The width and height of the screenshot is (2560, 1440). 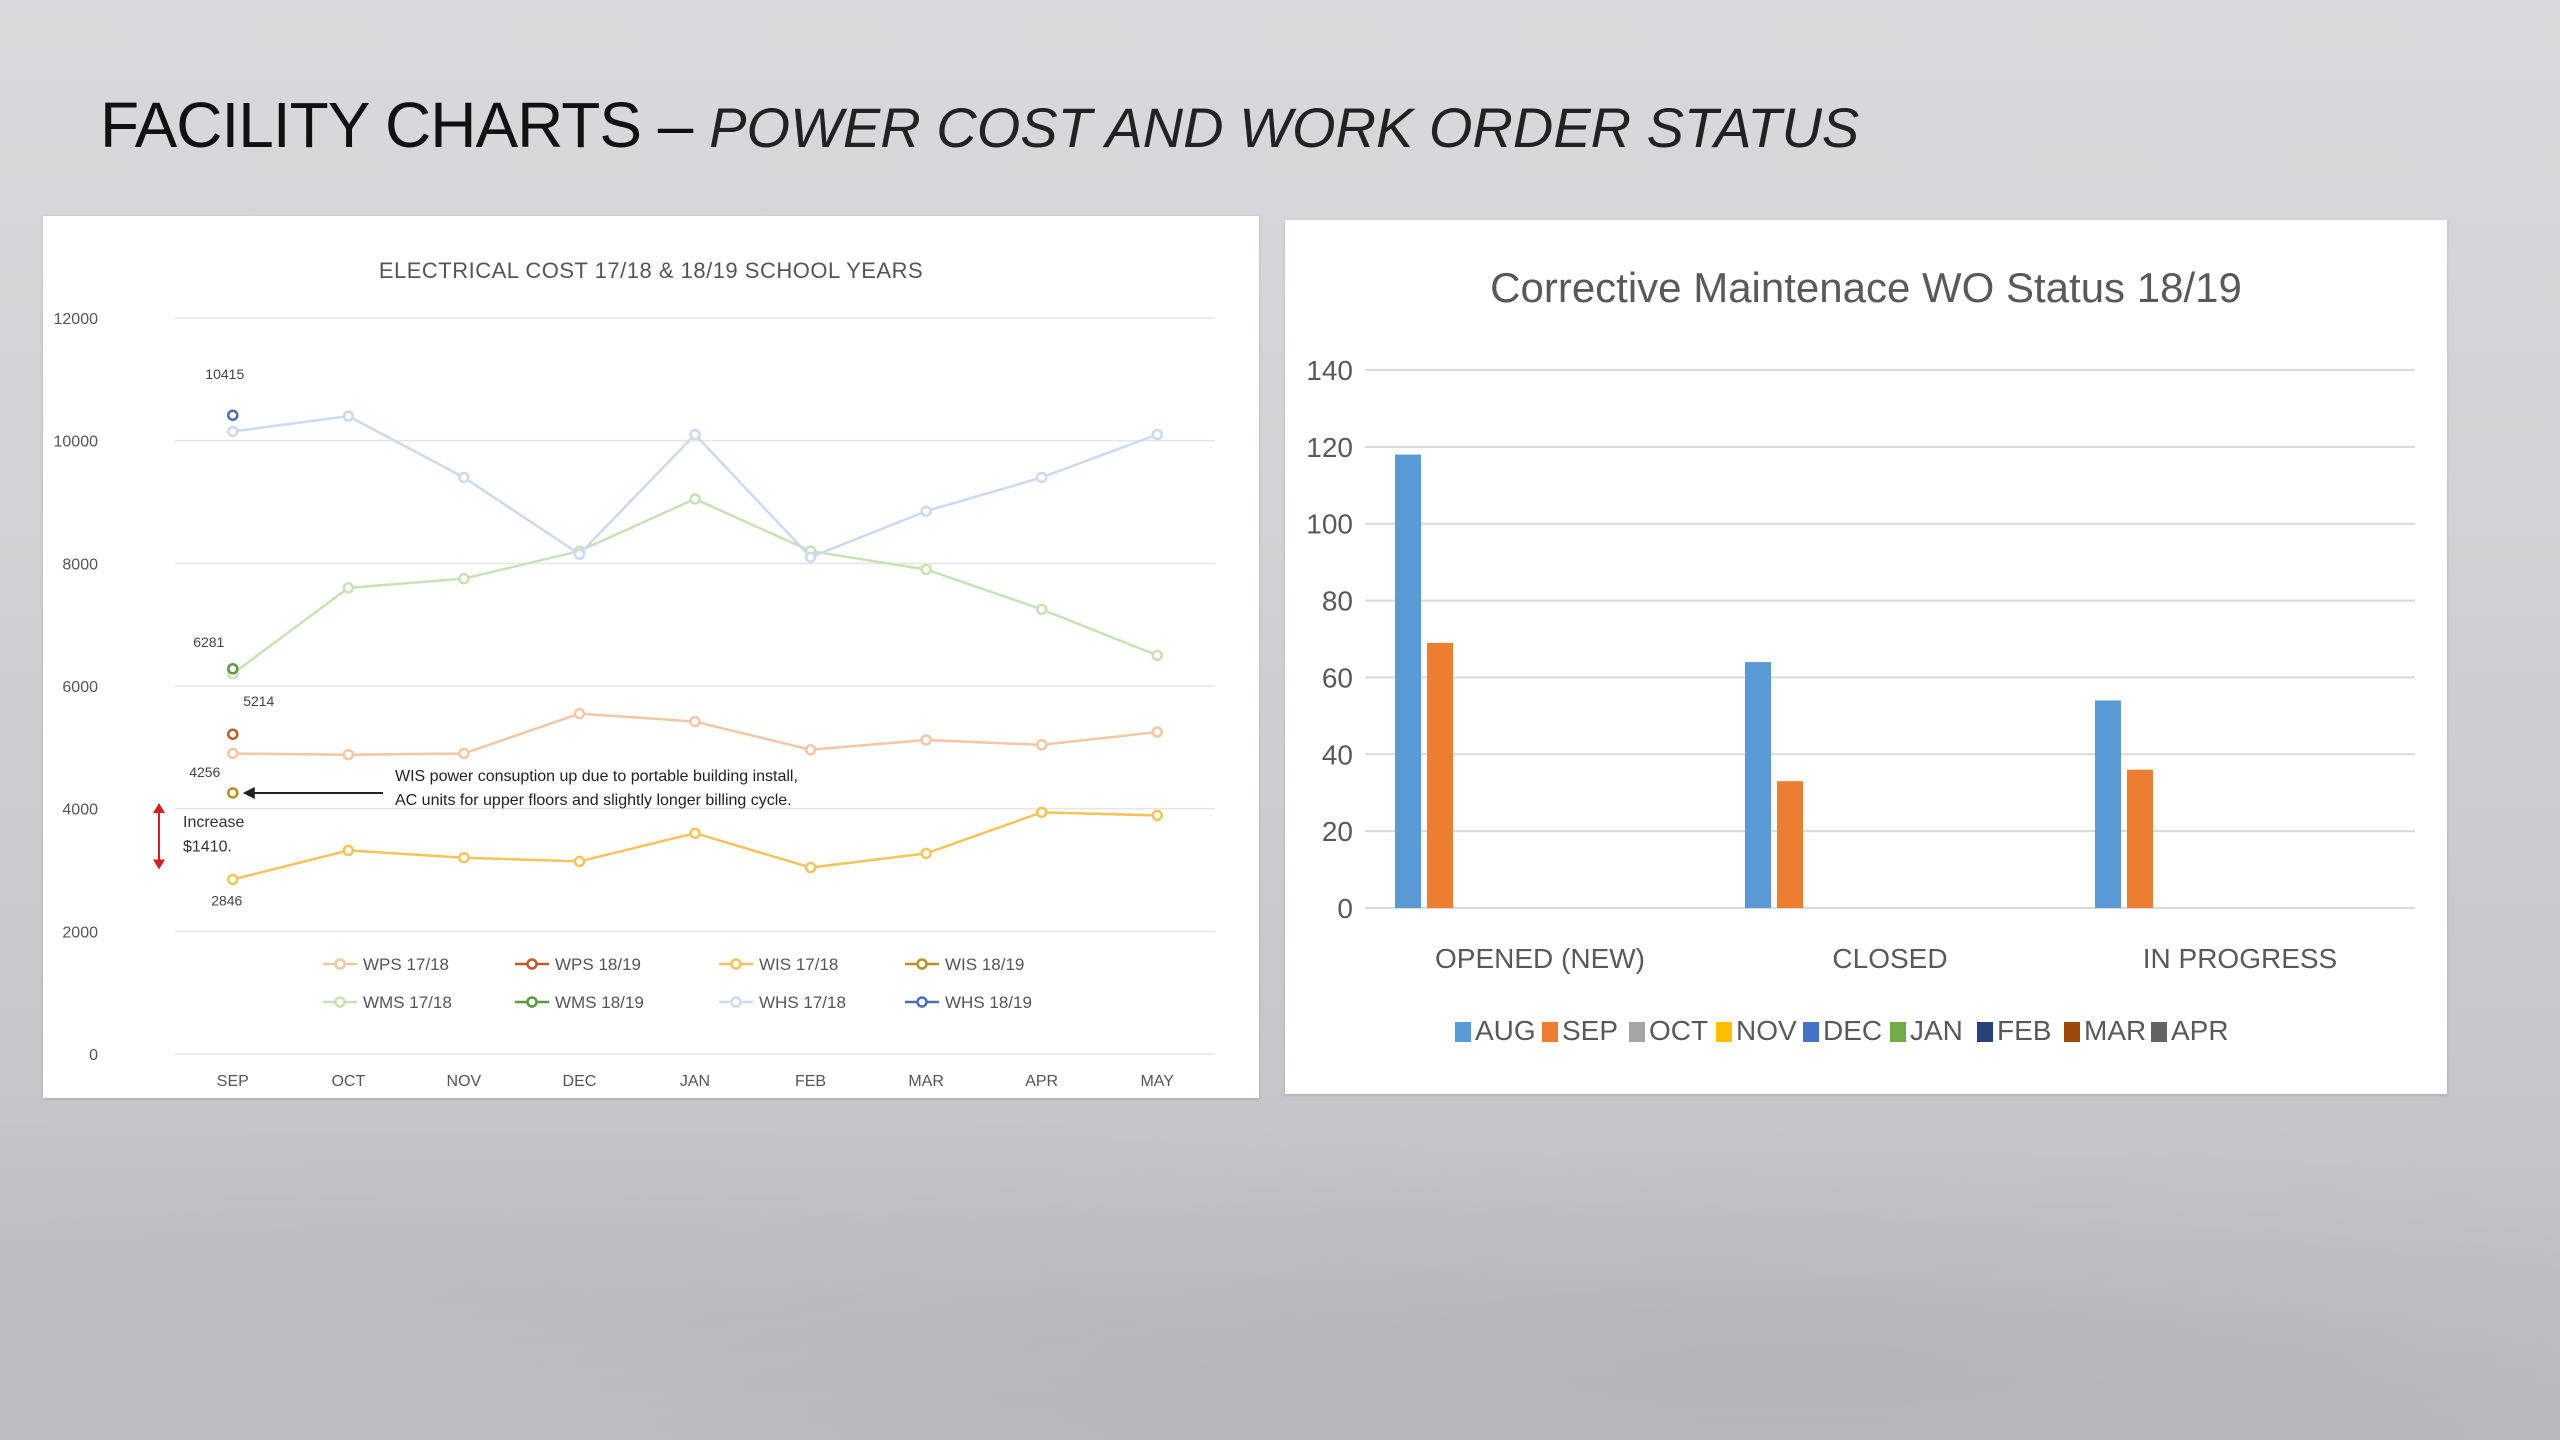 I want to click on y-tick-label: 100, so click(x=1329, y=524).